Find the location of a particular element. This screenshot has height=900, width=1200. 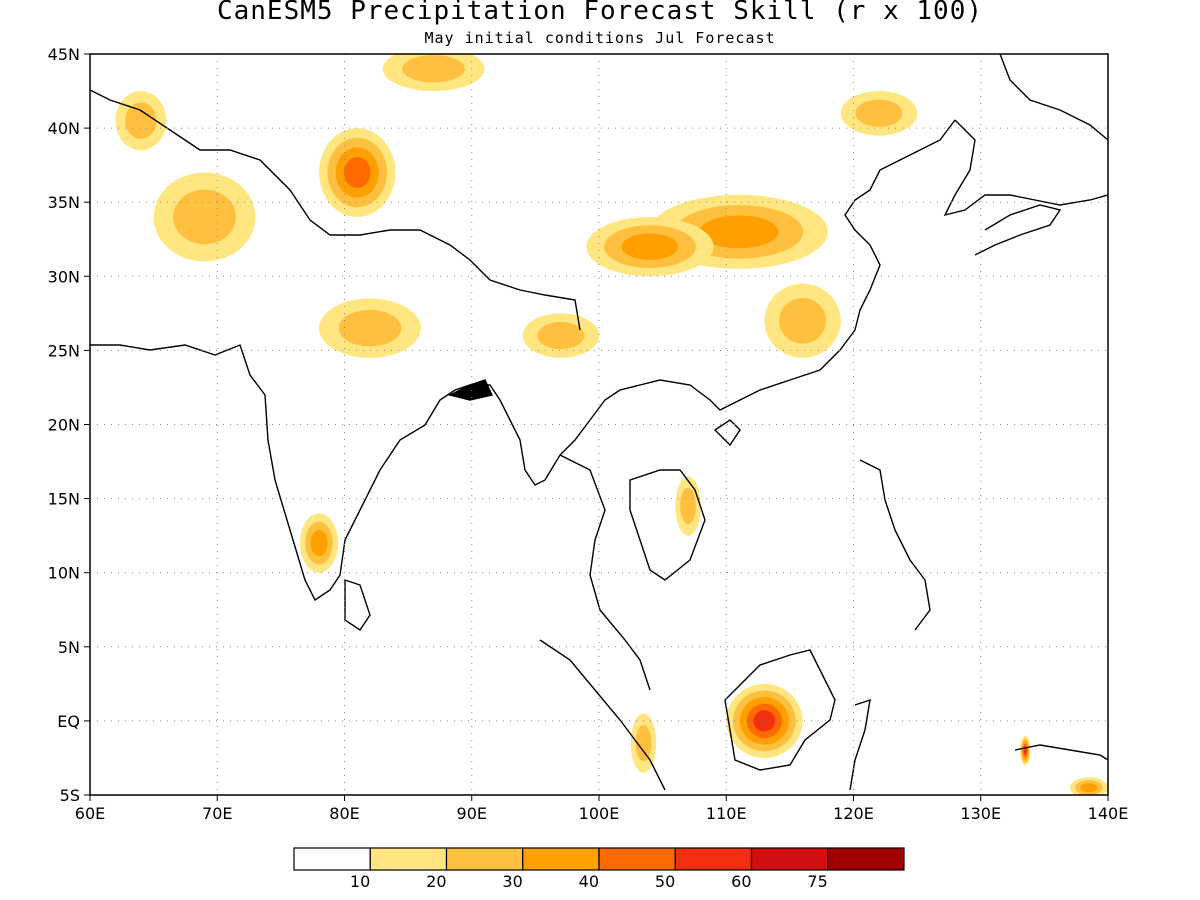

longitude-labels: 60E 70E 80E 90E 100E 110E 120E 130E 140E is located at coordinates (602, 809).